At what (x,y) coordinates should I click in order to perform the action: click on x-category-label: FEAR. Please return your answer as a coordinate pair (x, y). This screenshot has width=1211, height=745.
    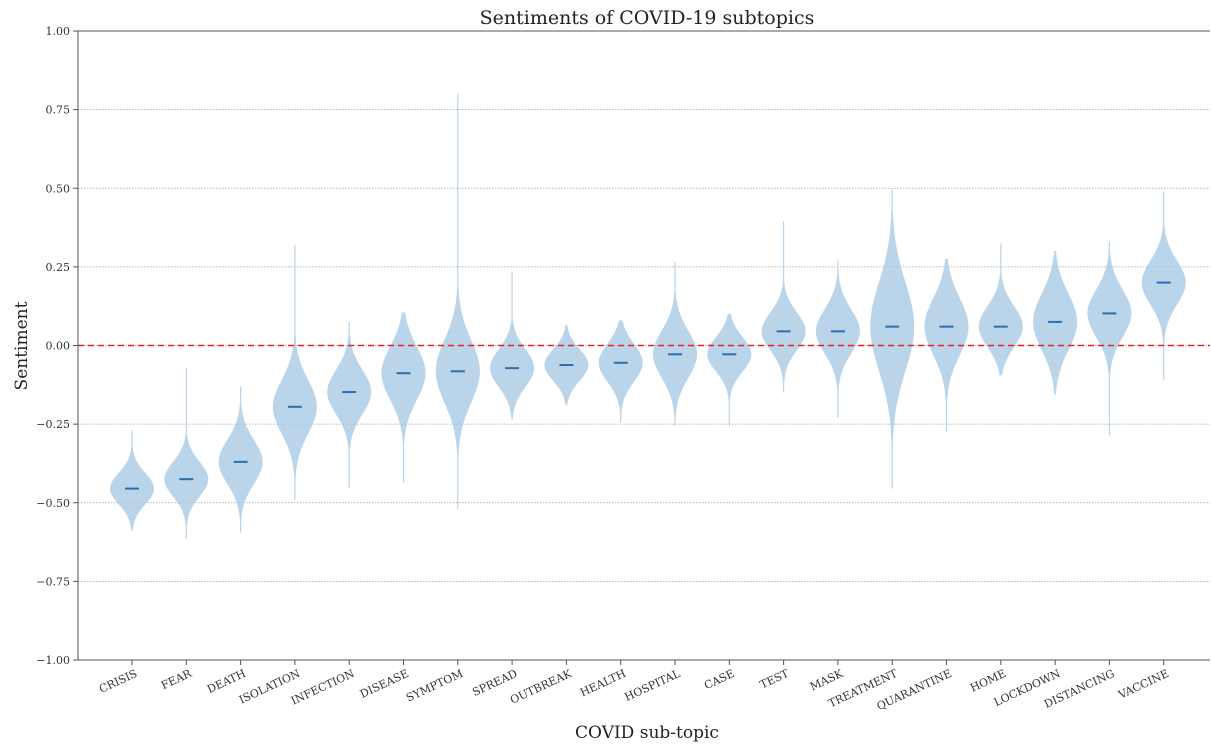
    Looking at the image, I should click on (176, 680).